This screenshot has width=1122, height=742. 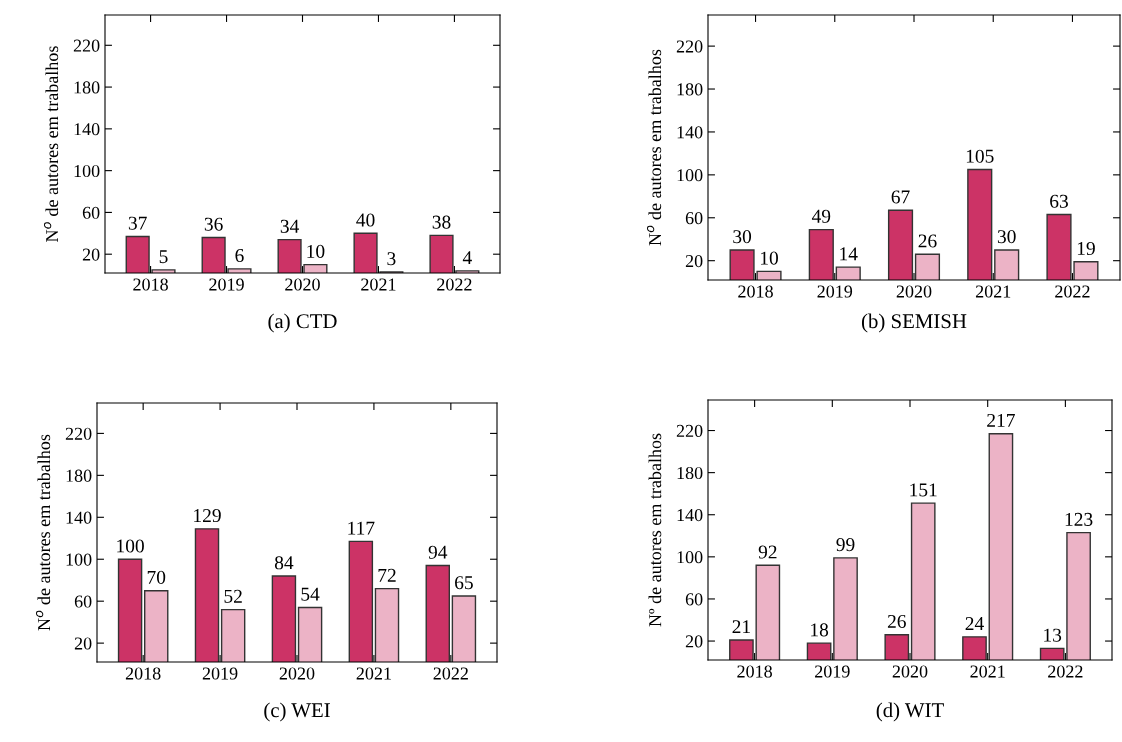 I want to click on data-label: 105, so click(x=980, y=156).